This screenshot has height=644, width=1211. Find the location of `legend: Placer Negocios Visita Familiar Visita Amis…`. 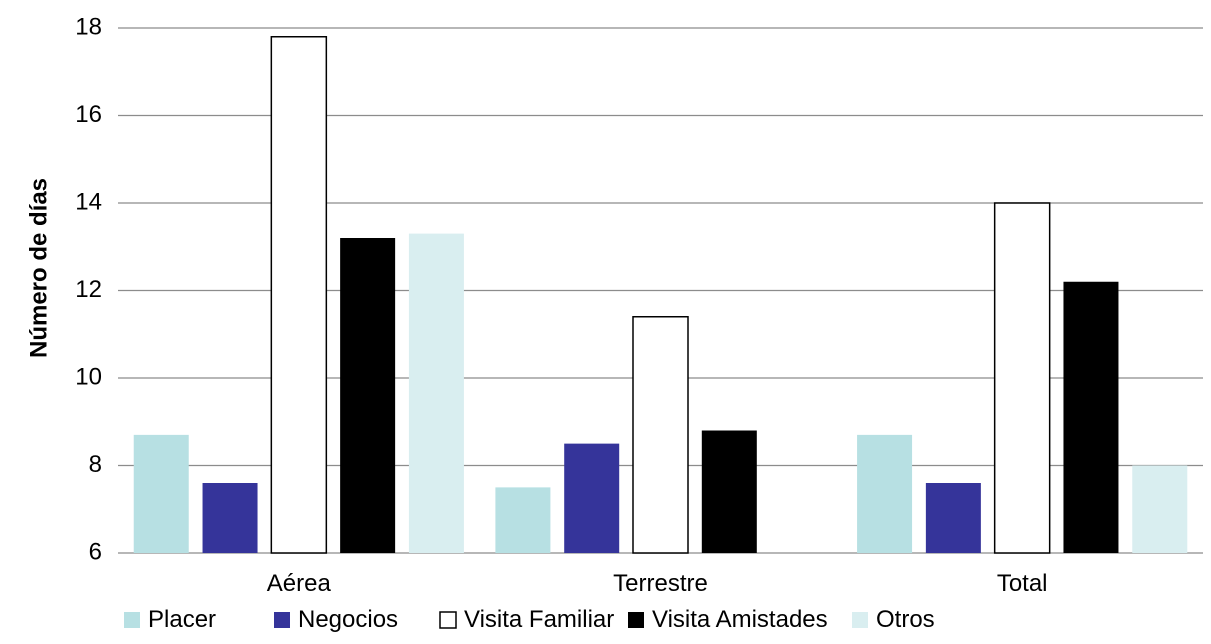

legend: Placer Negocios Visita Familiar Visita Amis… is located at coordinates (529, 619).